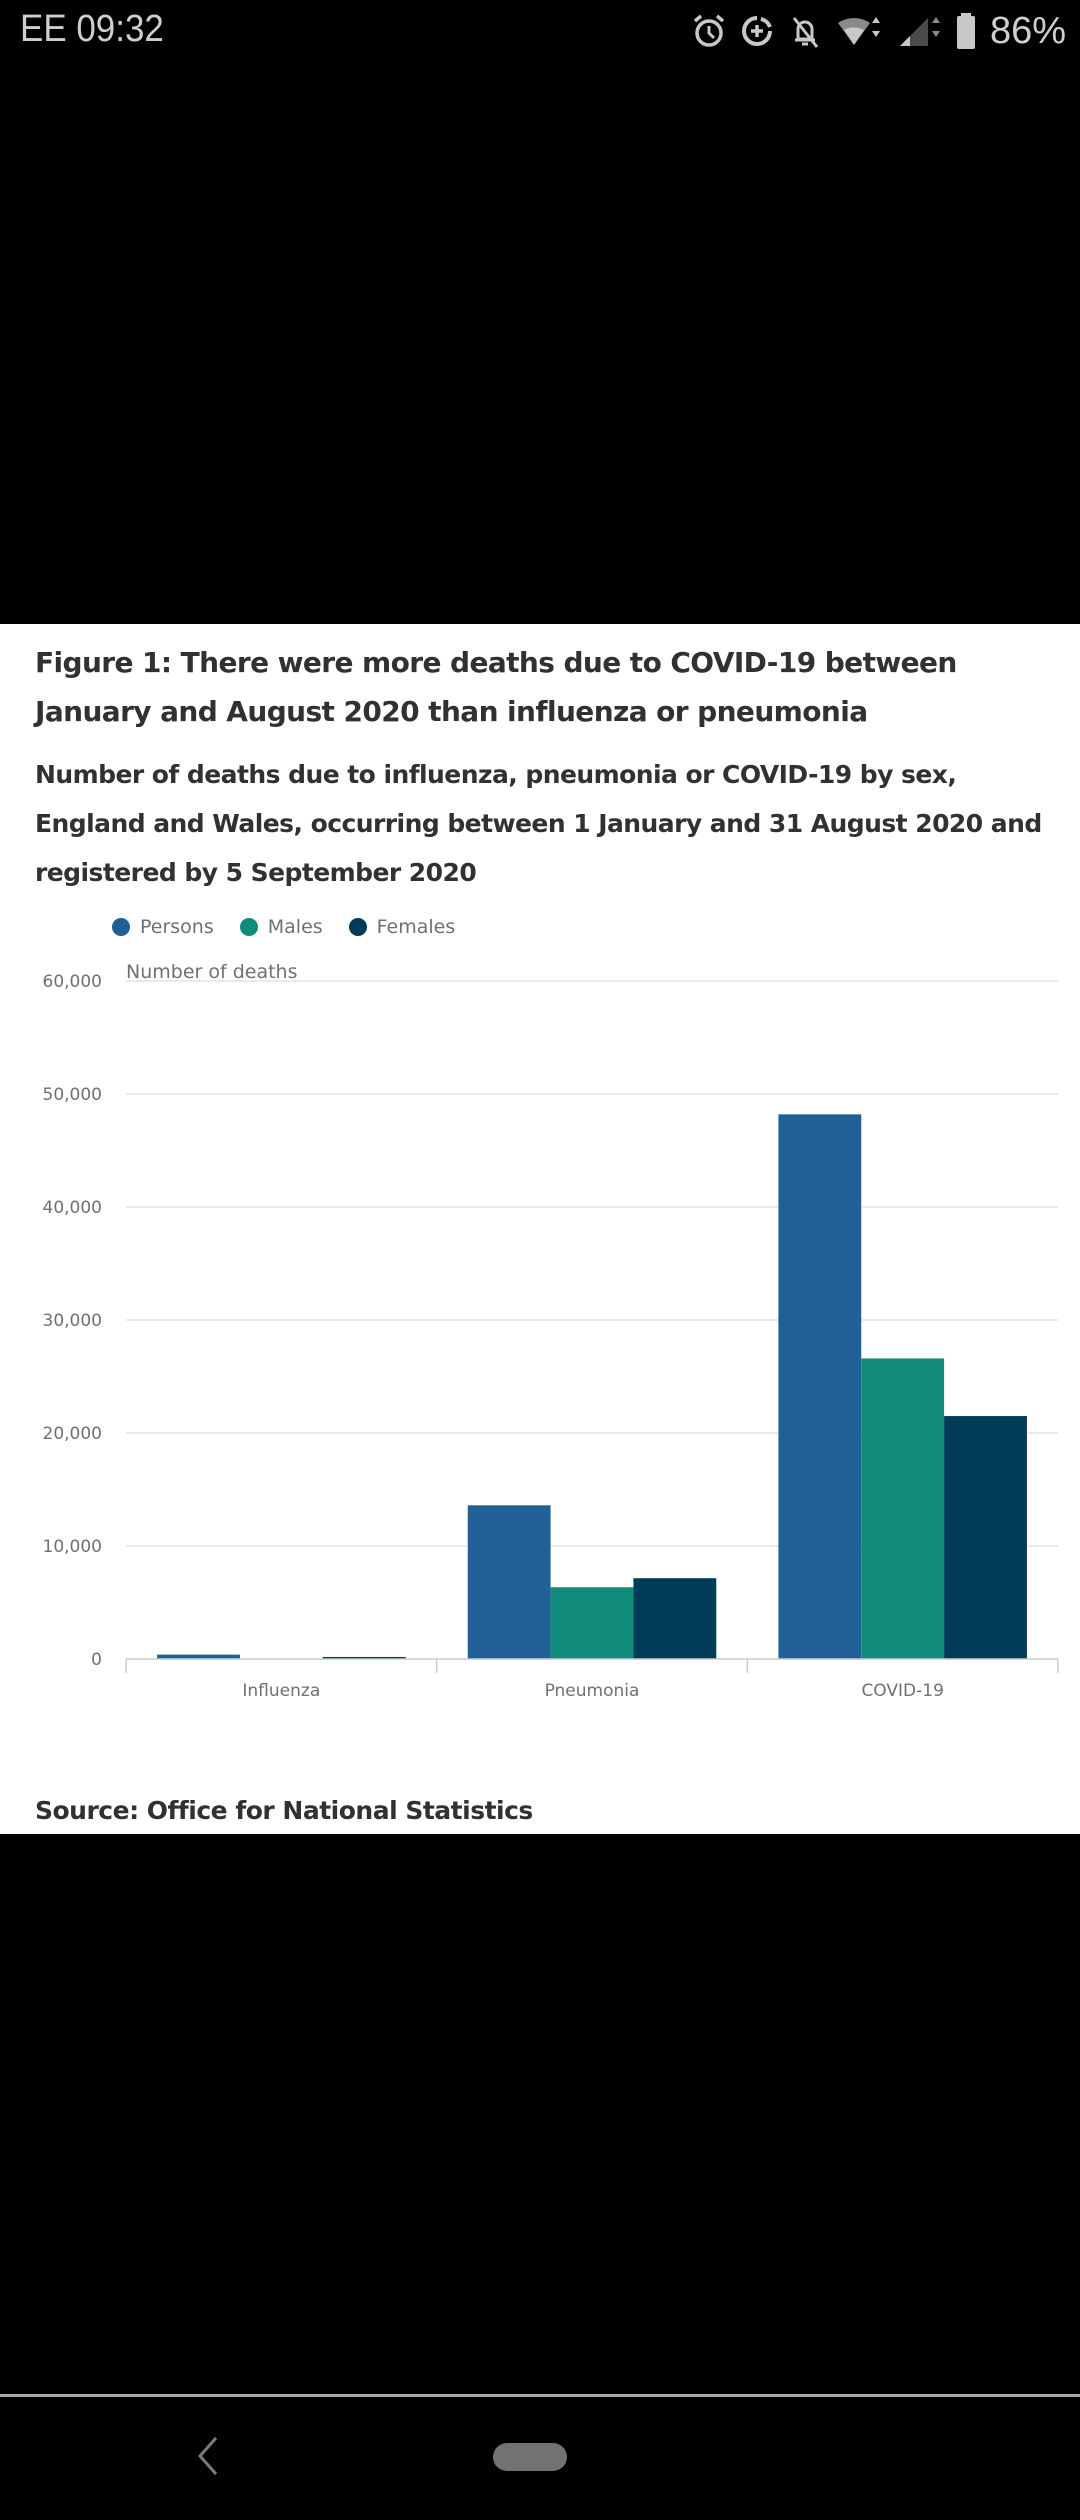 This screenshot has width=1080, height=2520. Describe the element at coordinates (121, 927) in the screenshot. I see `legend-marker-persons` at that location.